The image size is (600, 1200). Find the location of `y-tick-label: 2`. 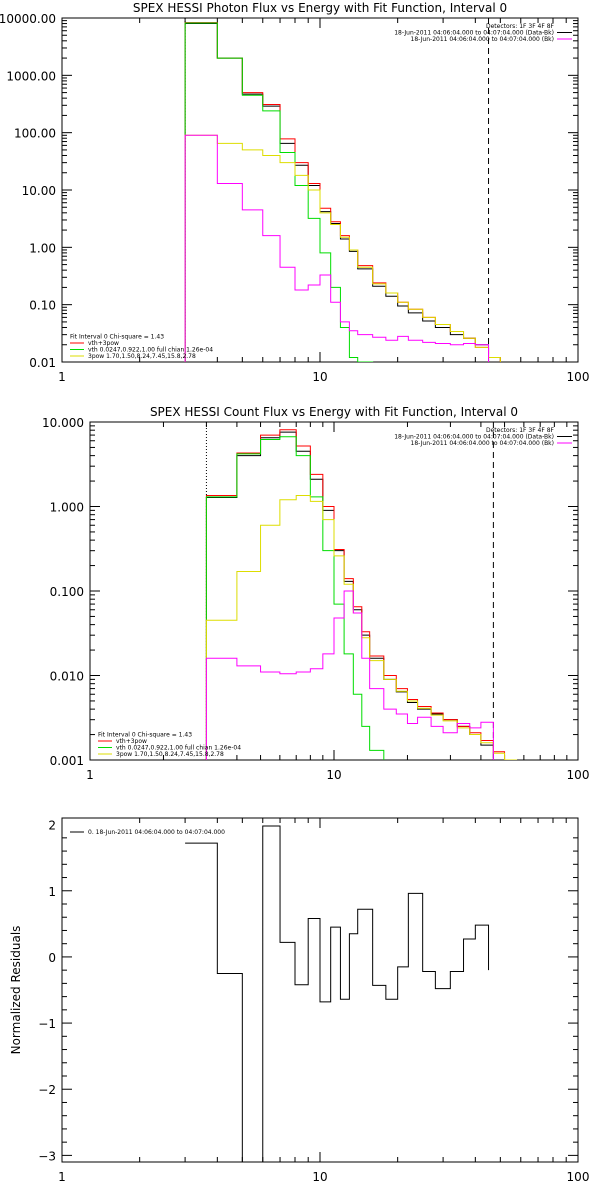

y-tick-label: 2 is located at coordinates (52, 826).